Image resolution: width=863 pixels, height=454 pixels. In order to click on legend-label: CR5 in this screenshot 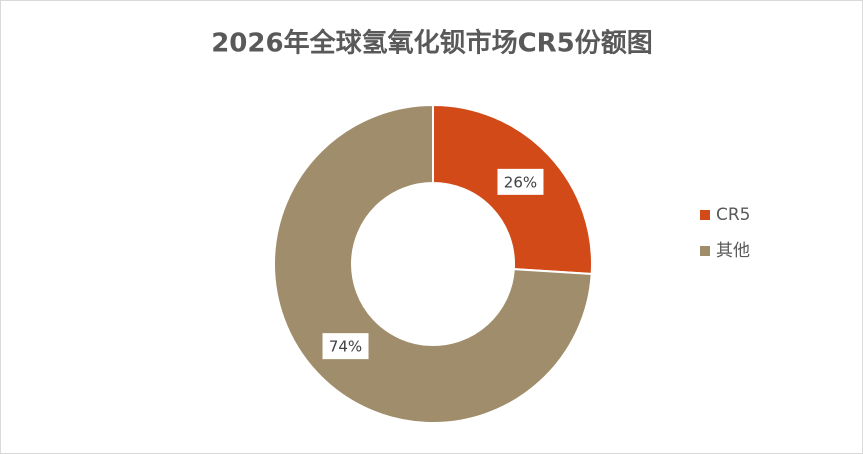, I will do `click(733, 215)`.